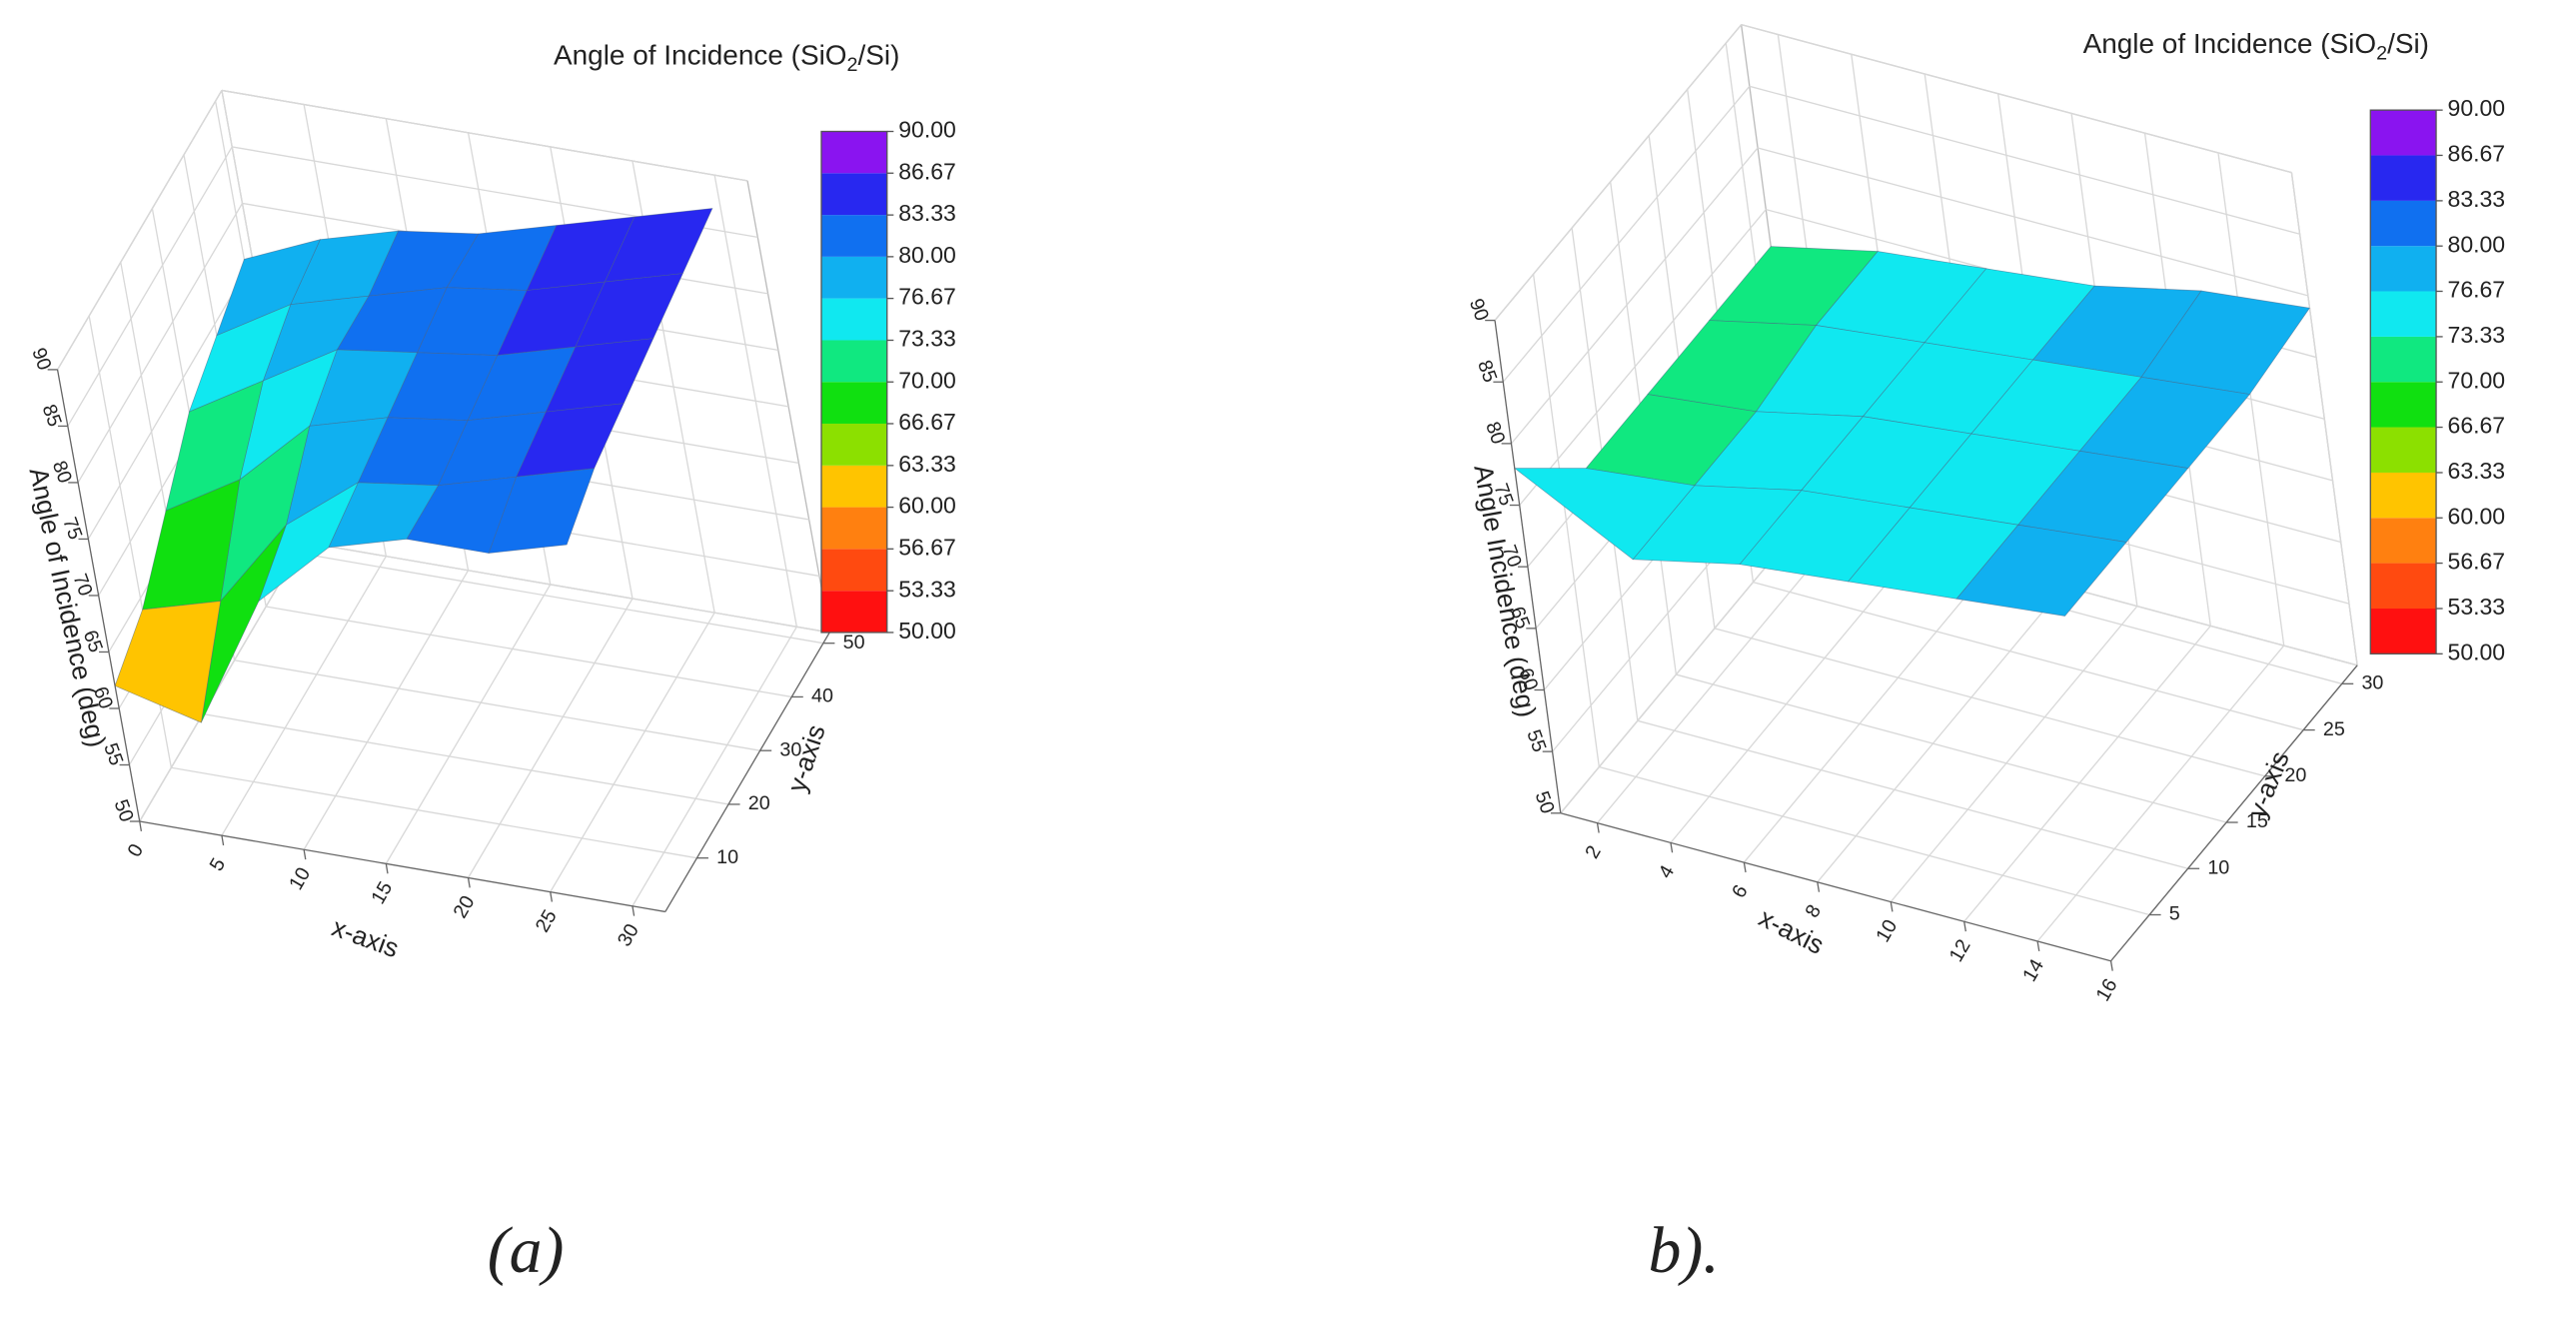 The height and width of the screenshot is (1317, 2576). Describe the element at coordinates (2477, 471) in the screenshot. I see `colorbar-label: 63.33` at that location.